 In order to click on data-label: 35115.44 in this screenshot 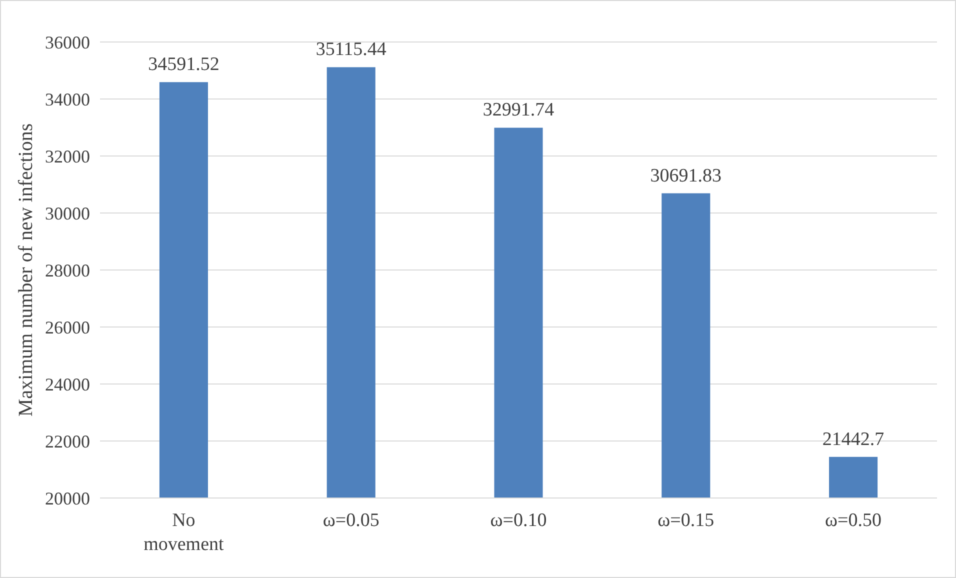, I will do `click(351, 49)`.